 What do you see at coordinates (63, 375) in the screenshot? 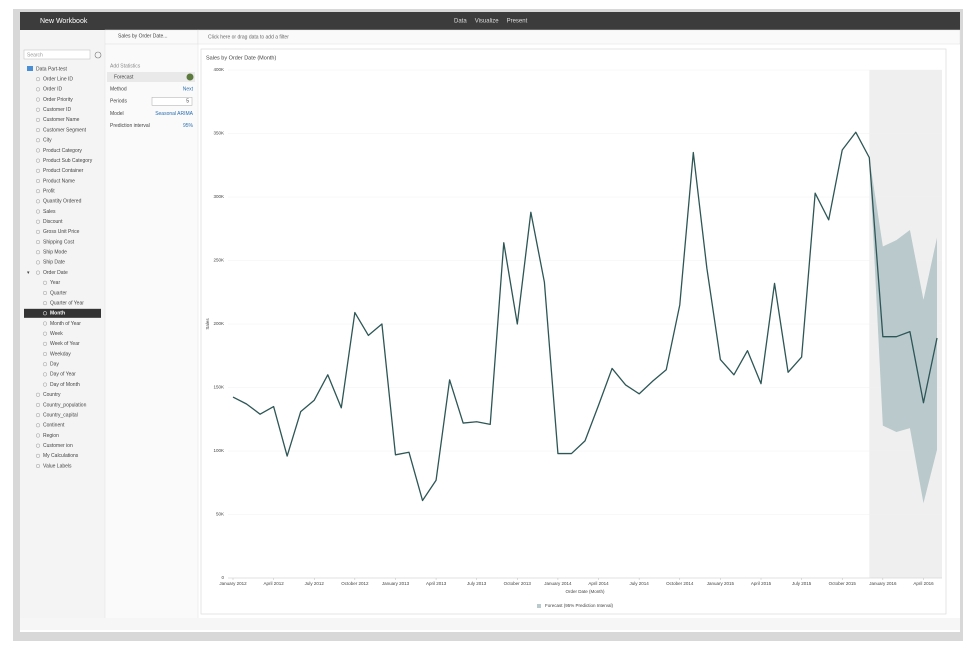
I see `field-label: Day of Year` at bounding box center [63, 375].